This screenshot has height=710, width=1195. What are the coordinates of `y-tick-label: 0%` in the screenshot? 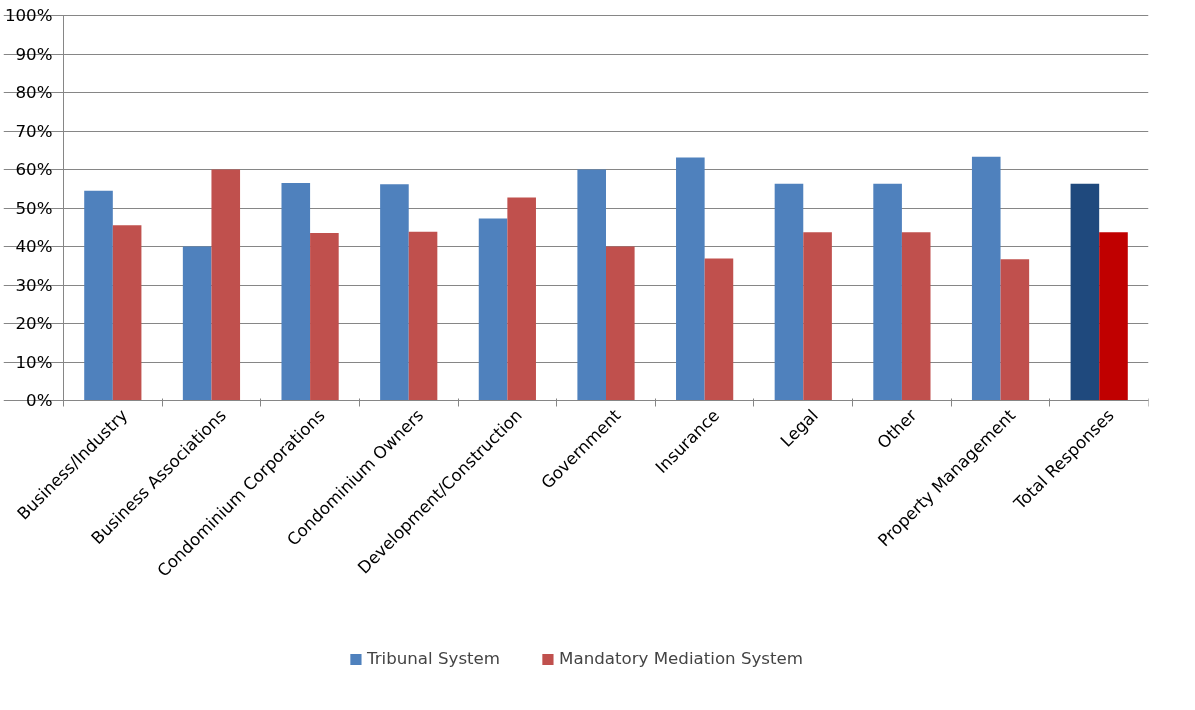 It's located at (39, 400).